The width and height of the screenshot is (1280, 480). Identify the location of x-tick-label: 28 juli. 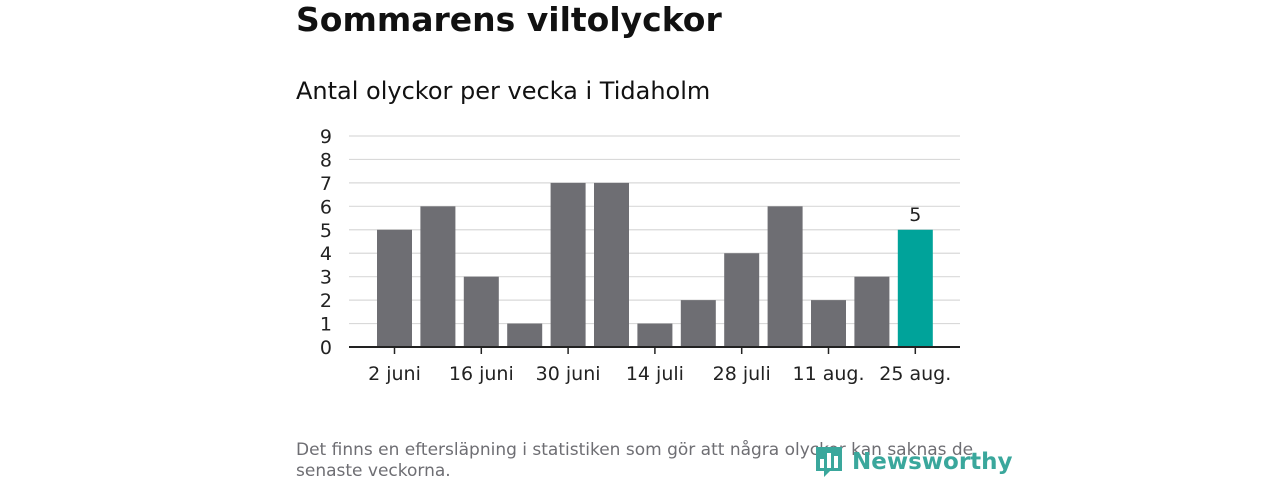
(742, 374).